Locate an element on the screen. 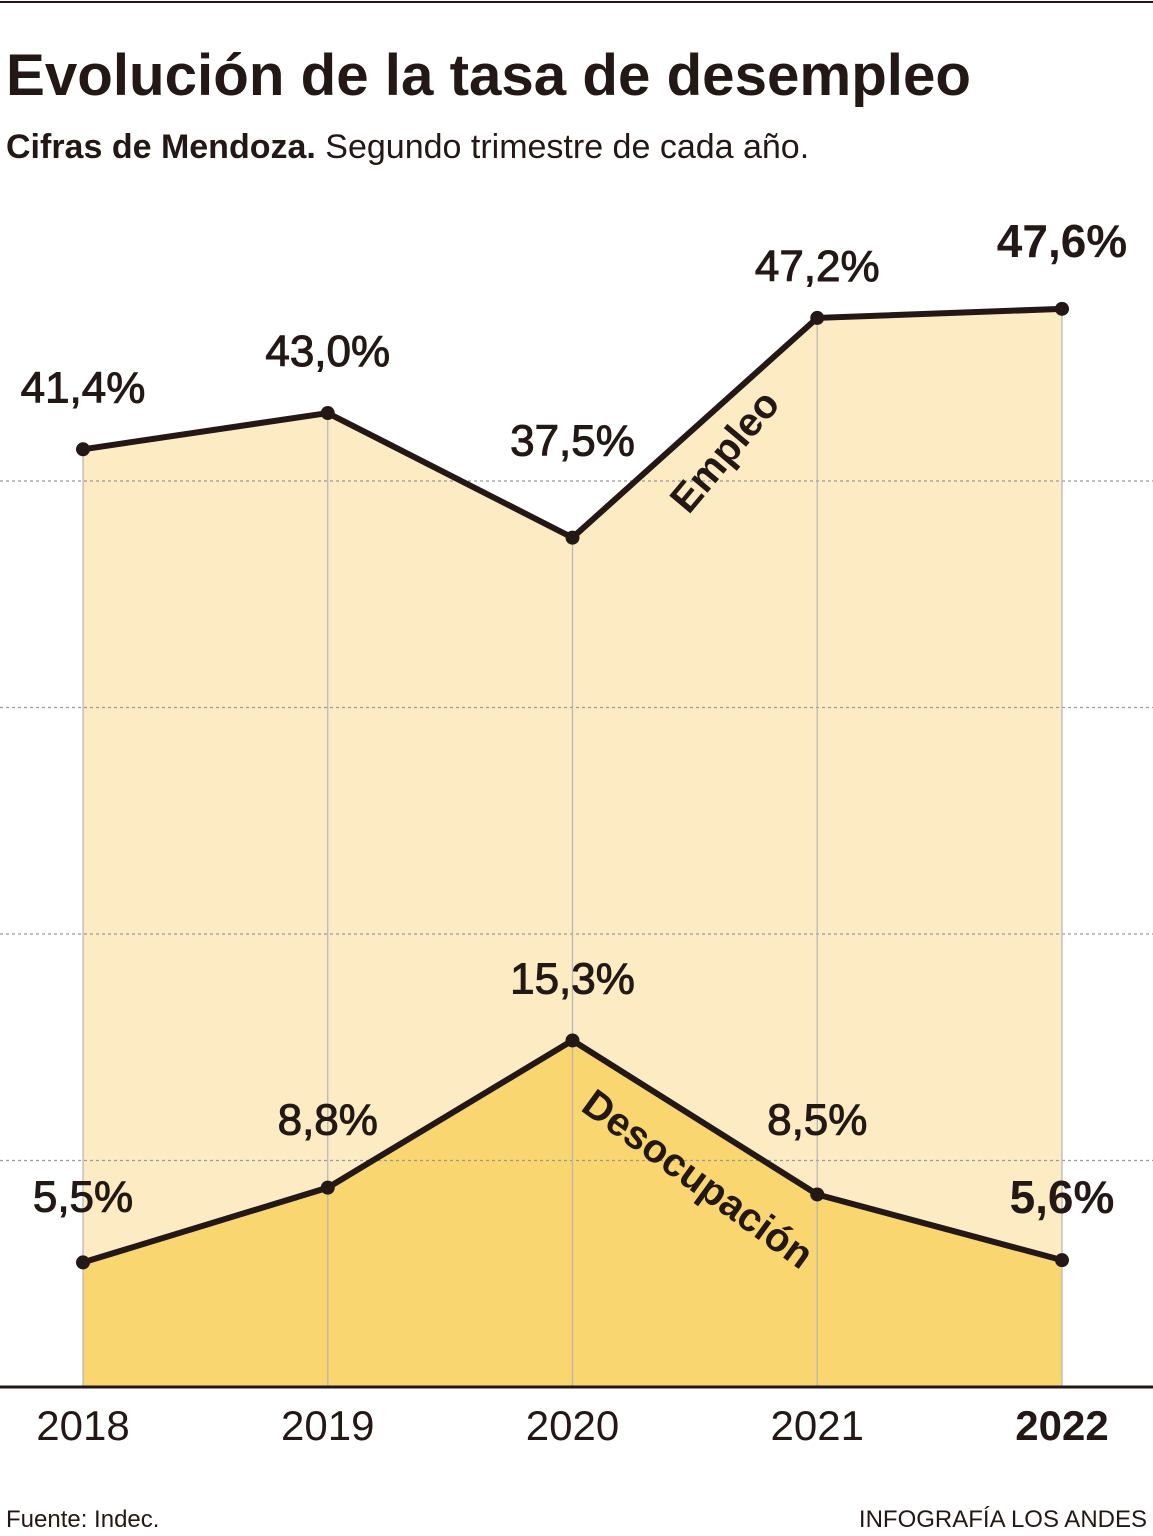  subtitle: Segundo trimestre de cada año. is located at coordinates (567, 147).